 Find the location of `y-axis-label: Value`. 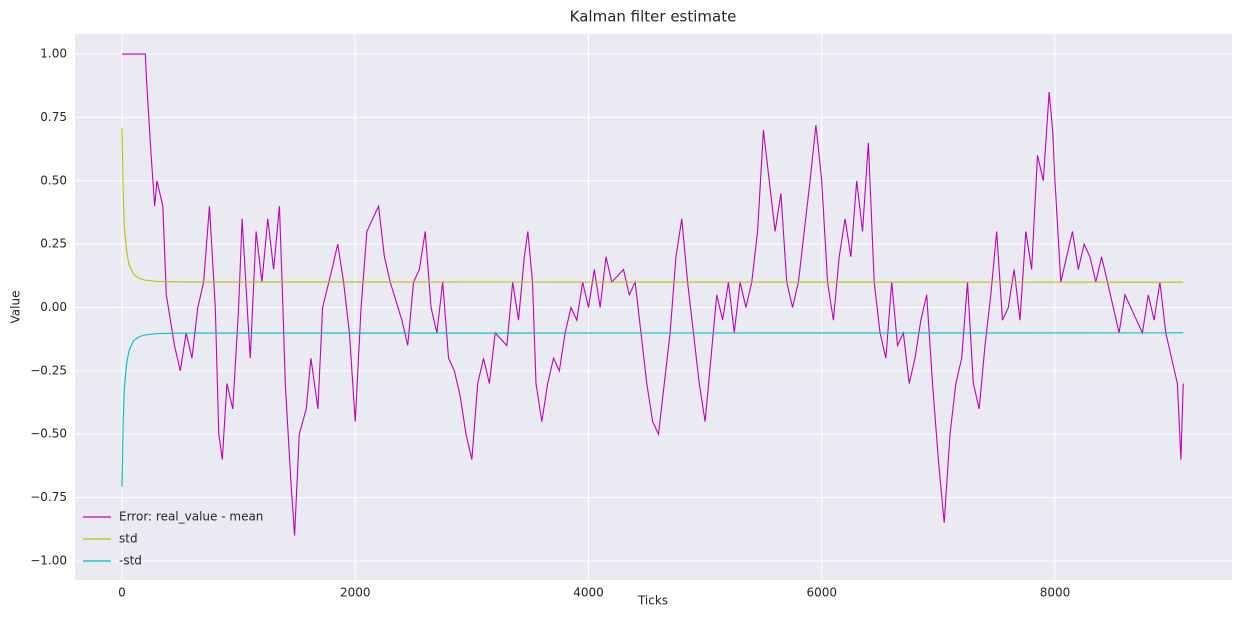

y-axis-label: Value is located at coordinates (16, 307).